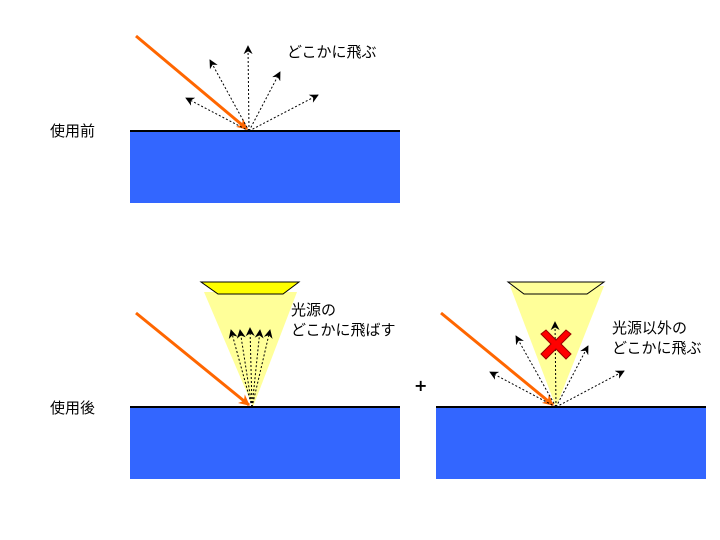  Describe the element at coordinates (497, 359) in the screenshot. I see `incident-ray-after-right` at that location.